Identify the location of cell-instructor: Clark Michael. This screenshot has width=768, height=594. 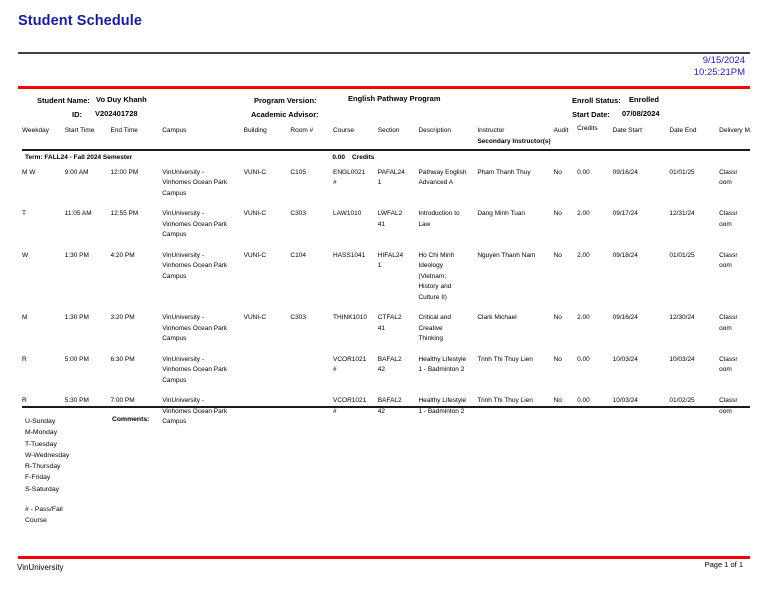
(497, 317).